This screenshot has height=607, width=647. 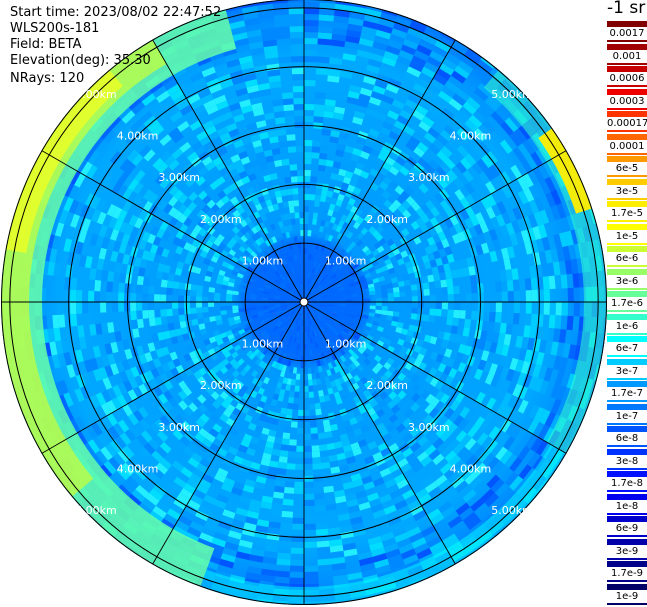 I want to click on field-text: Field: BETA, so click(x=46, y=44).